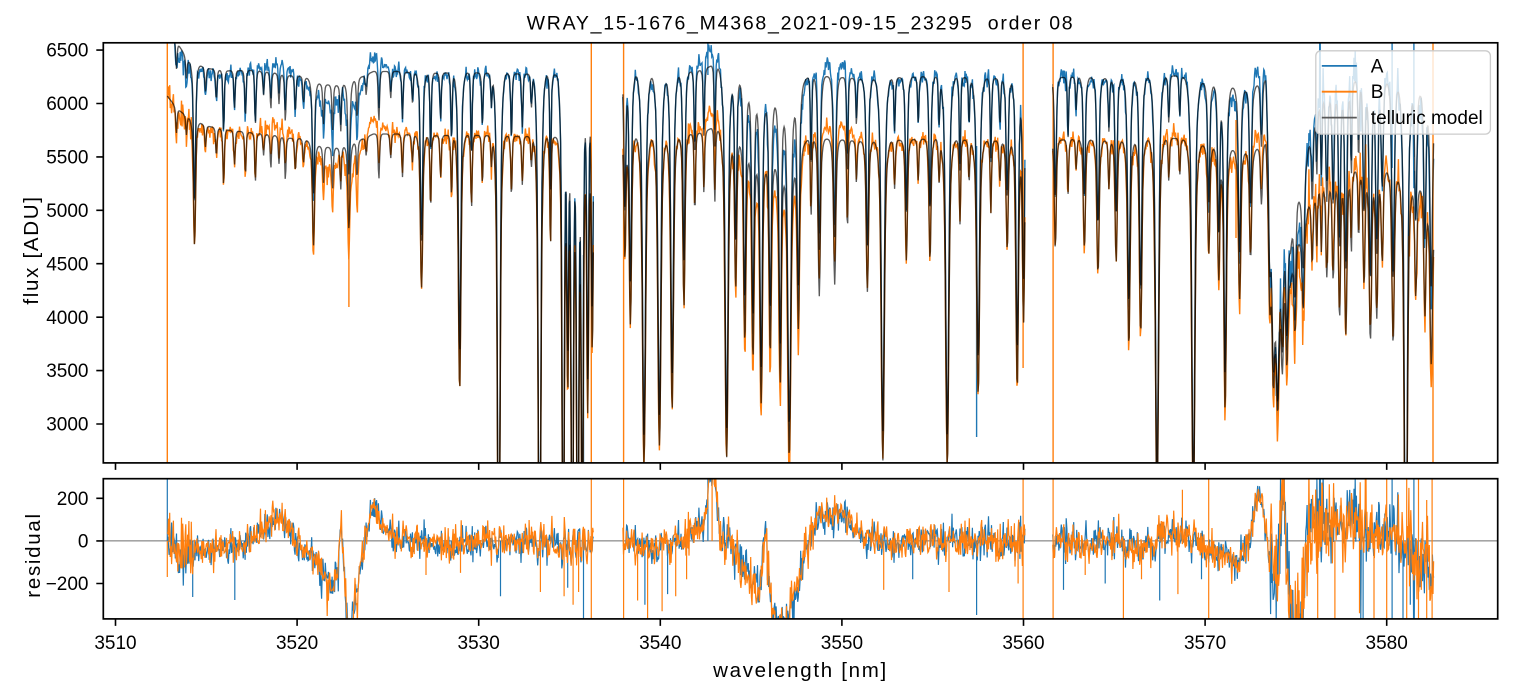  I want to click on svg-text: 4000, so click(67, 318).